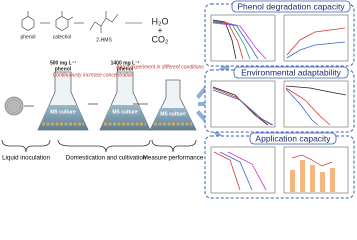 The height and width of the screenshot is (240, 357). What do you see at coordinates (93, 75) in the screenshot?
I see `arrow-label: Continuously increase concentration` at bounding box center [93, 75].